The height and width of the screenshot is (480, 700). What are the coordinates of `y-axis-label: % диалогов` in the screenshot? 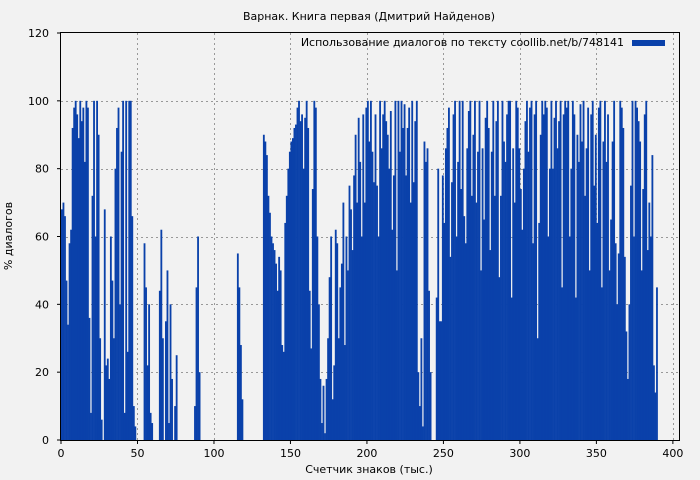 It's located at (8, 236).